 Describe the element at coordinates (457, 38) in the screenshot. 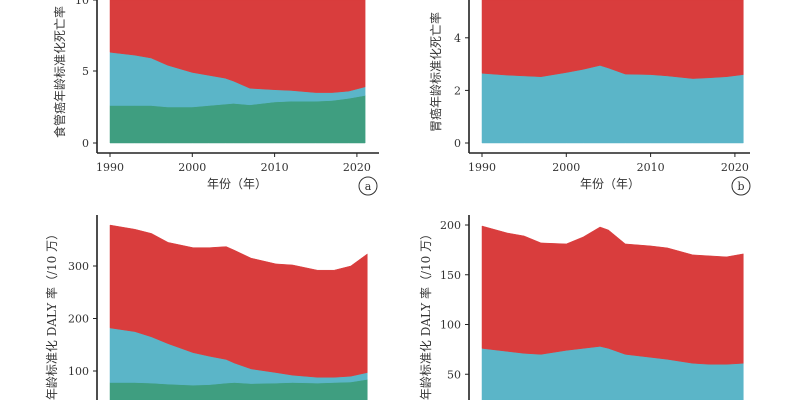

I see `y-tick-label: 4` at that location.